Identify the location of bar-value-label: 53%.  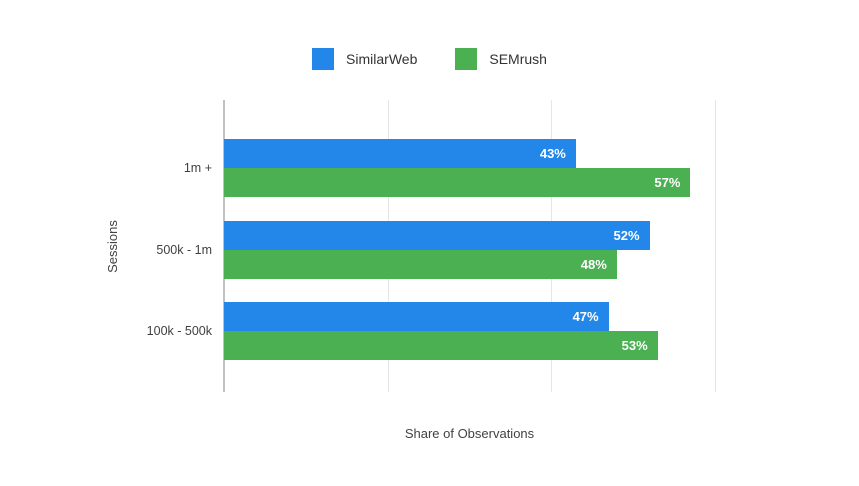
(634, 345).